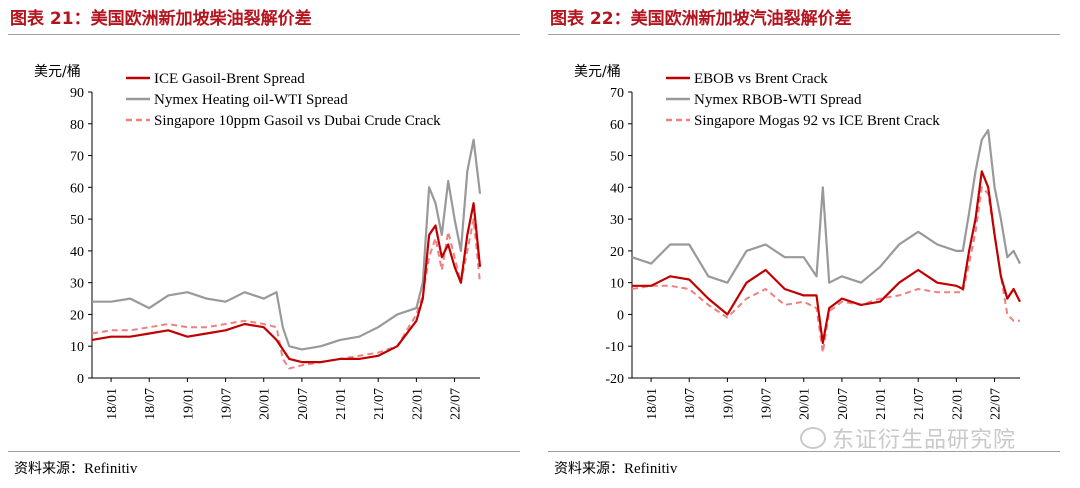  Describe the element at coordinates (778, 100) in the screenshot. I see `legend-label: Nymex RBOB-WTI Spread` at that location.